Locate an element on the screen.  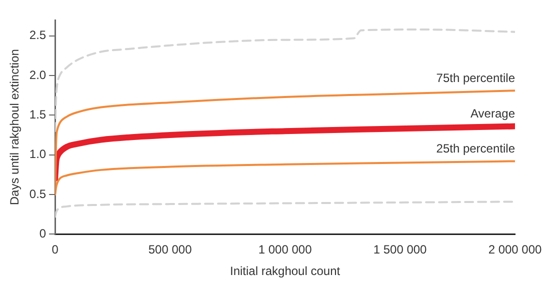
y-tick-label: 0.5 is located at coordinates (37, 193).